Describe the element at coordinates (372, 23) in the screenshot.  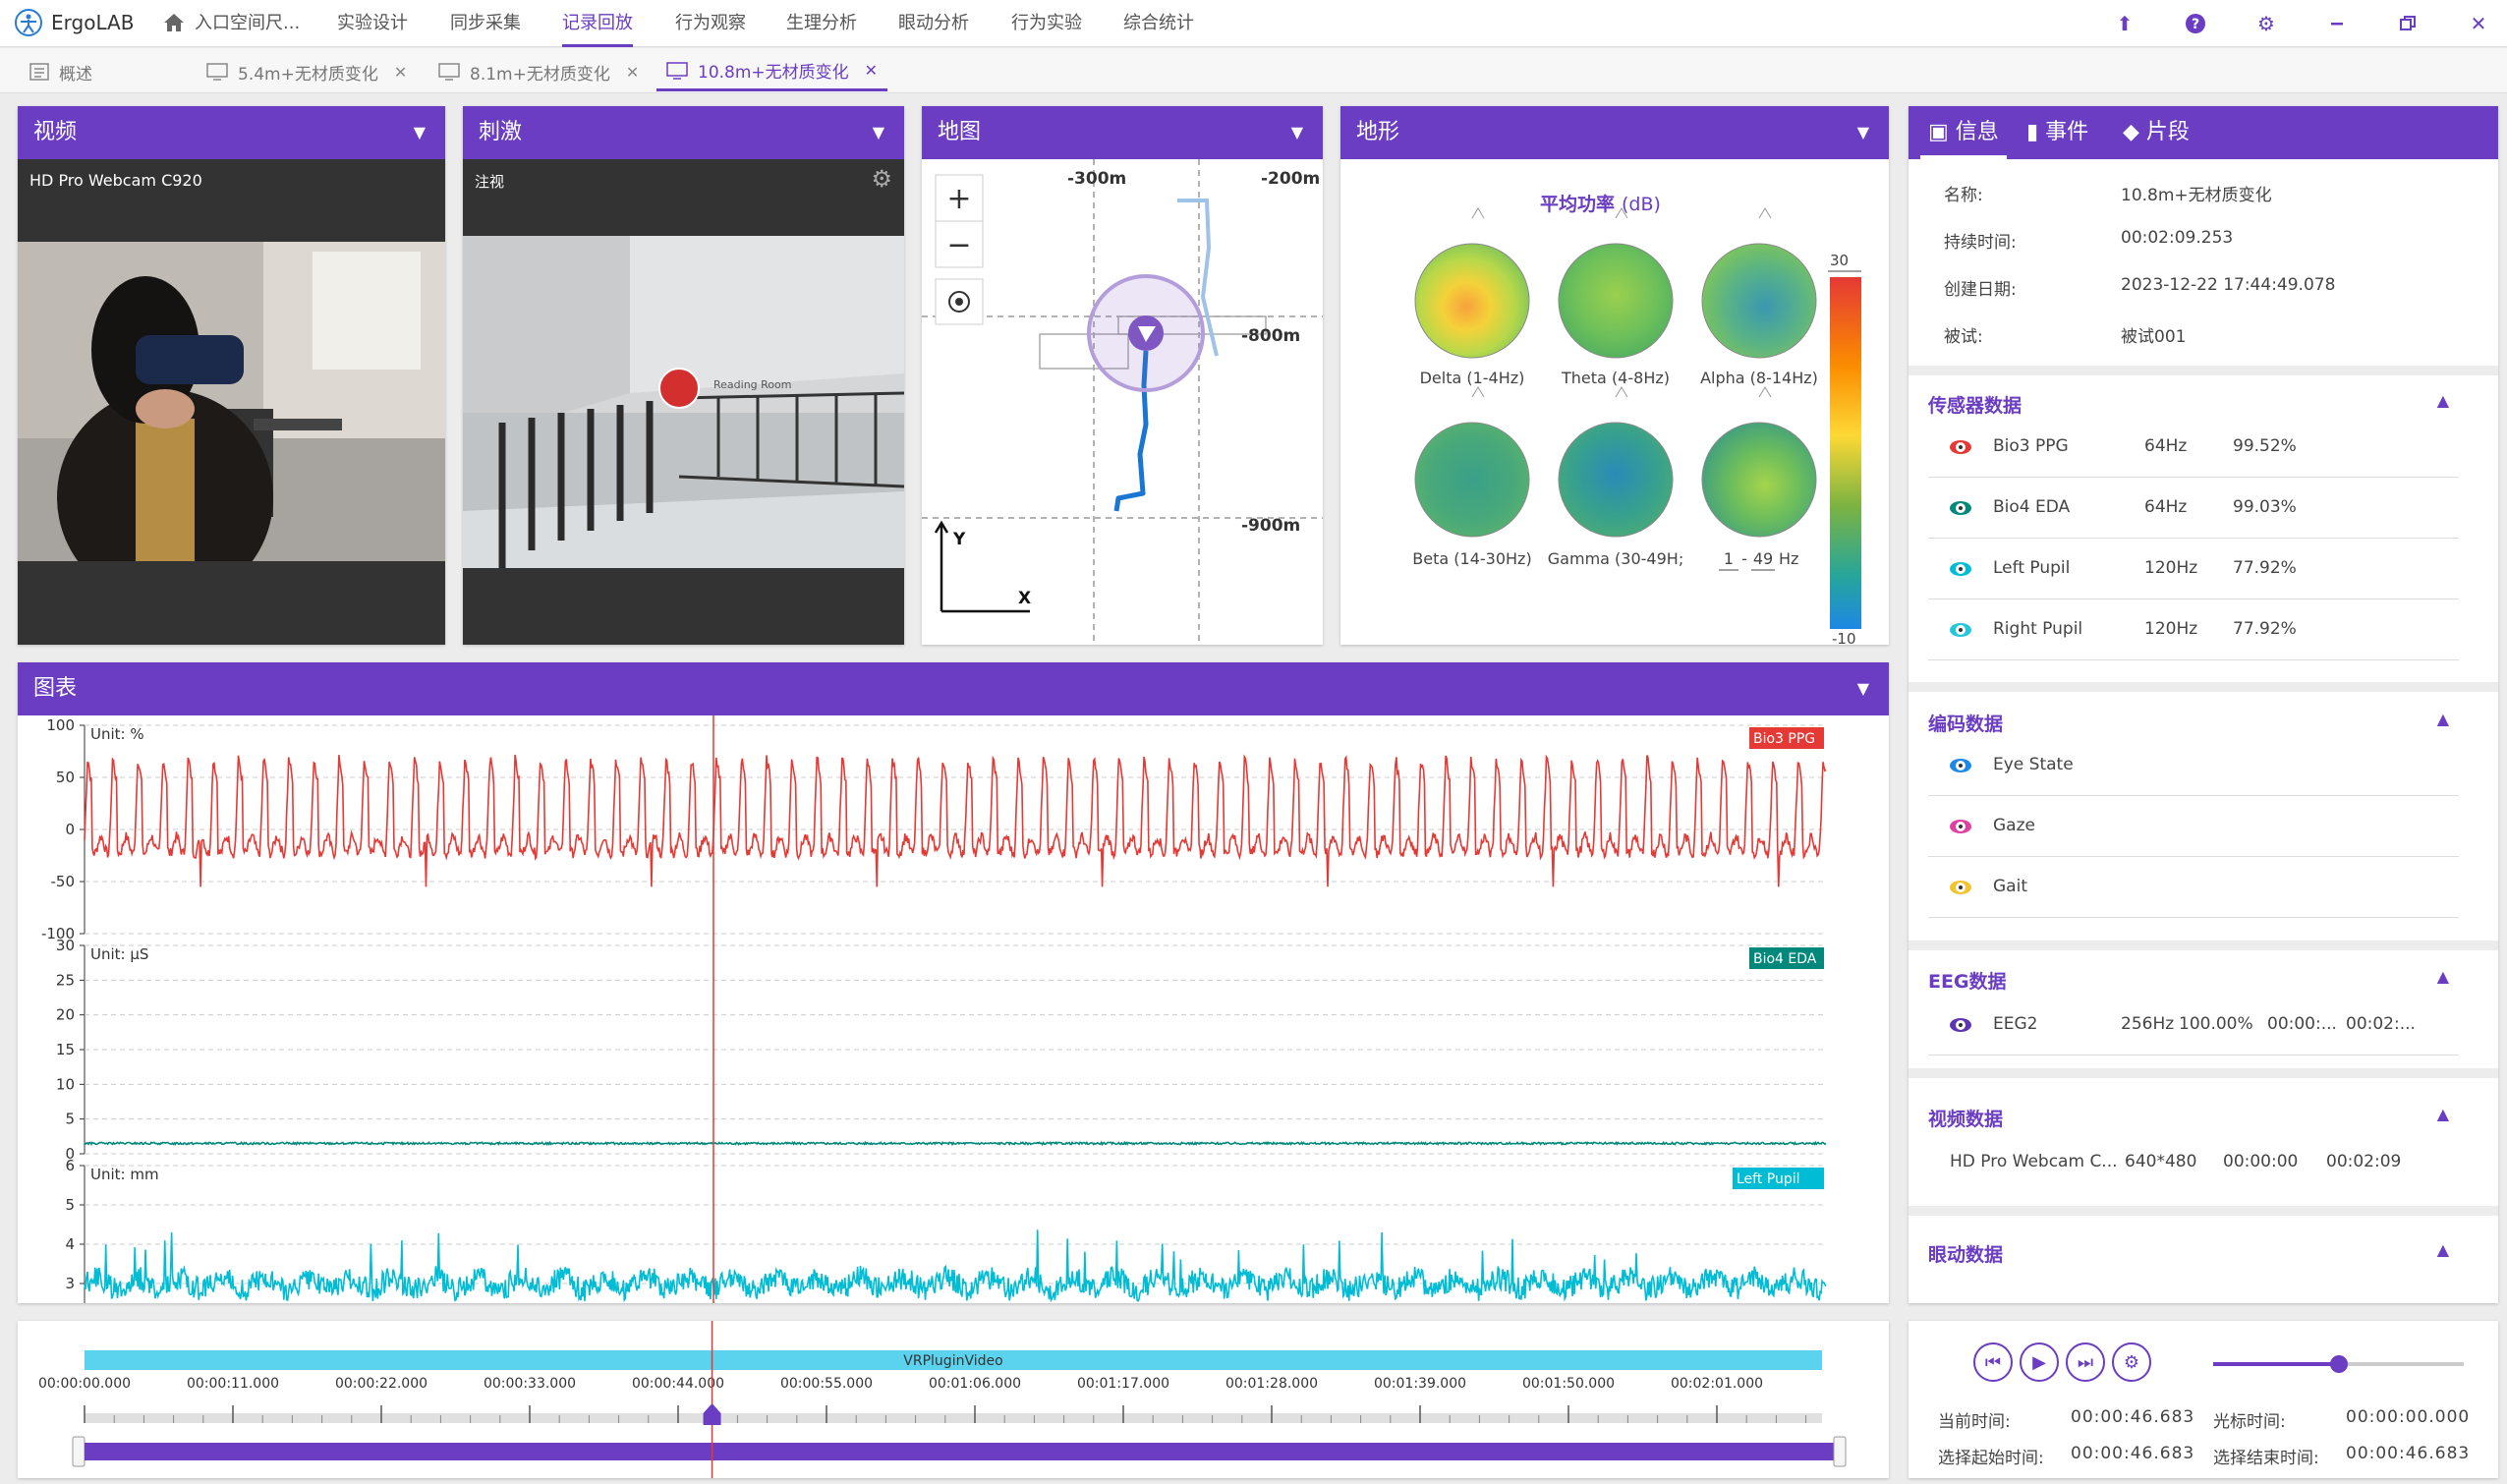
I see `menu-item-experiment-design: 实验设计` at that location.